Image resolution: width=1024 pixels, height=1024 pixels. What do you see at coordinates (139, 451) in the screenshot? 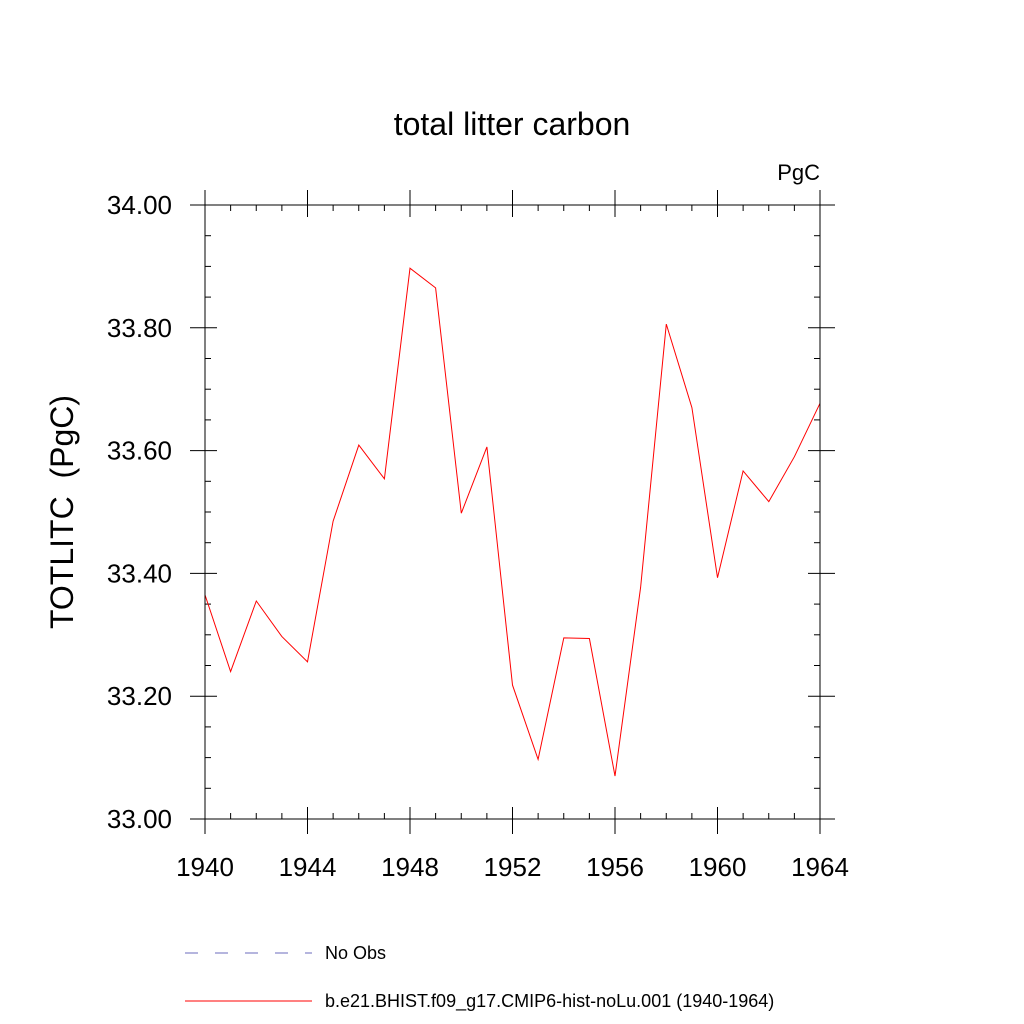
I see `y-tick-label: 33.60` at bounding box center [139, 451].